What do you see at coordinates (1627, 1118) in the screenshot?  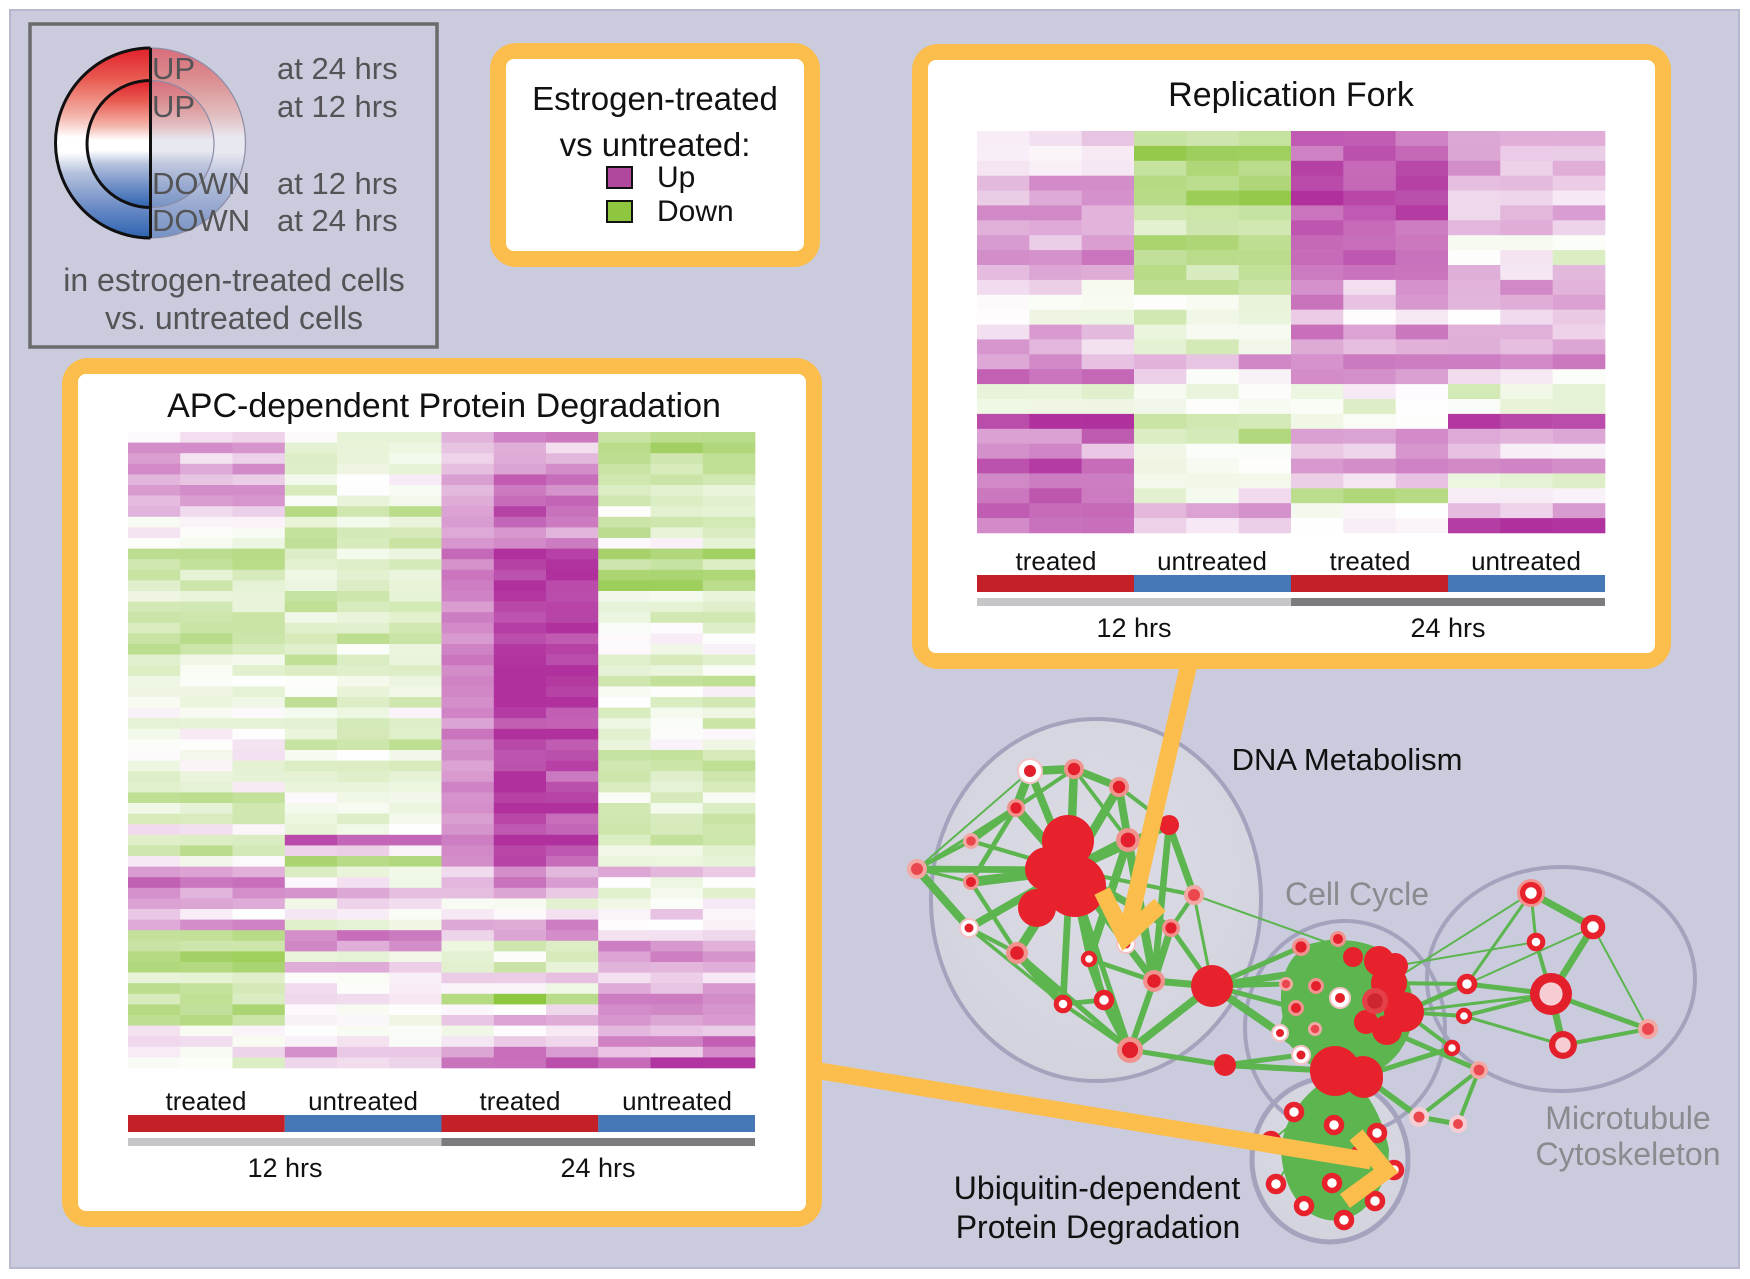 I see `svg-text: Microtubule` at bounding box center [1627, 1118].